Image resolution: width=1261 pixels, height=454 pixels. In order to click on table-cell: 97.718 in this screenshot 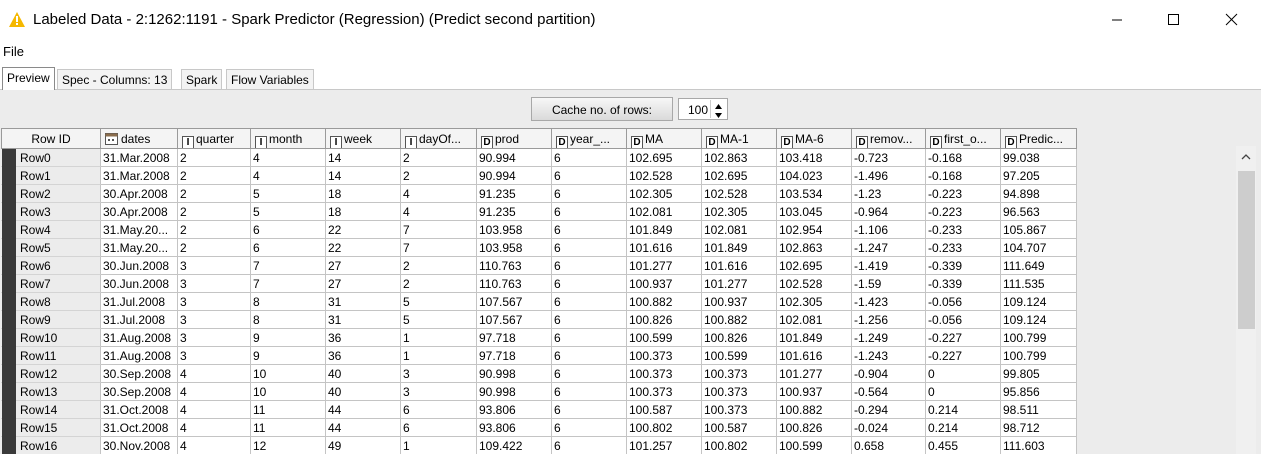, I will do `click(514, 356)`.